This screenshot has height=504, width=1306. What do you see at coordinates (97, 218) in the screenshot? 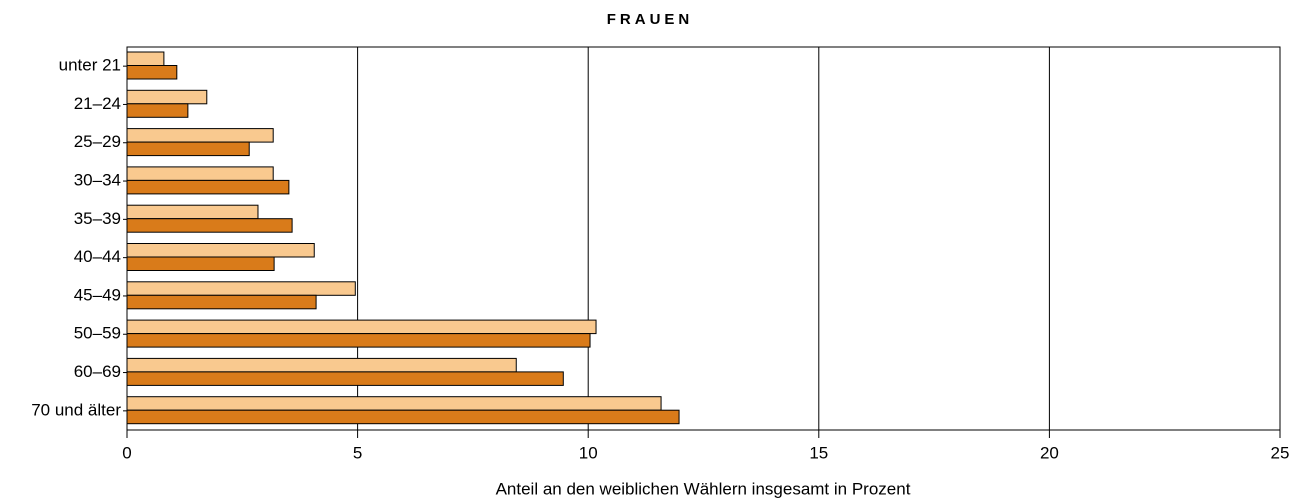
I see `y-tick-label: 35–39` at bounding box center [97, 218].